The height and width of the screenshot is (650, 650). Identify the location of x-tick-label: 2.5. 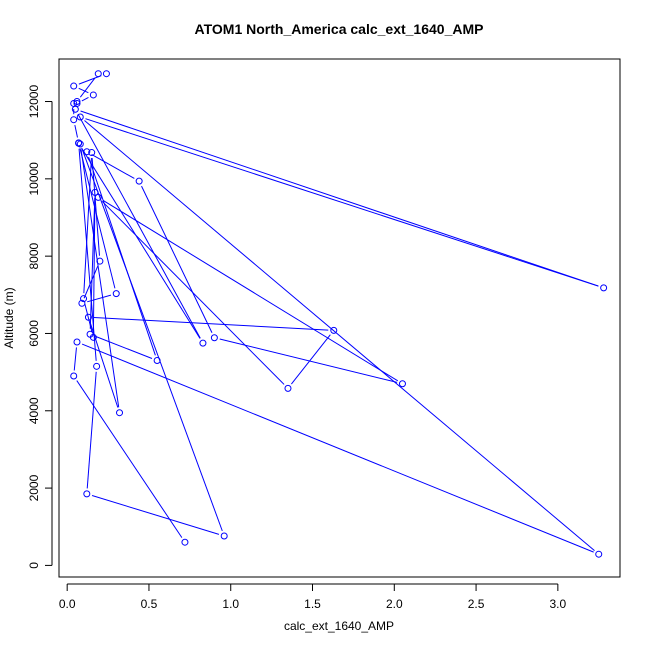
(476, 604).